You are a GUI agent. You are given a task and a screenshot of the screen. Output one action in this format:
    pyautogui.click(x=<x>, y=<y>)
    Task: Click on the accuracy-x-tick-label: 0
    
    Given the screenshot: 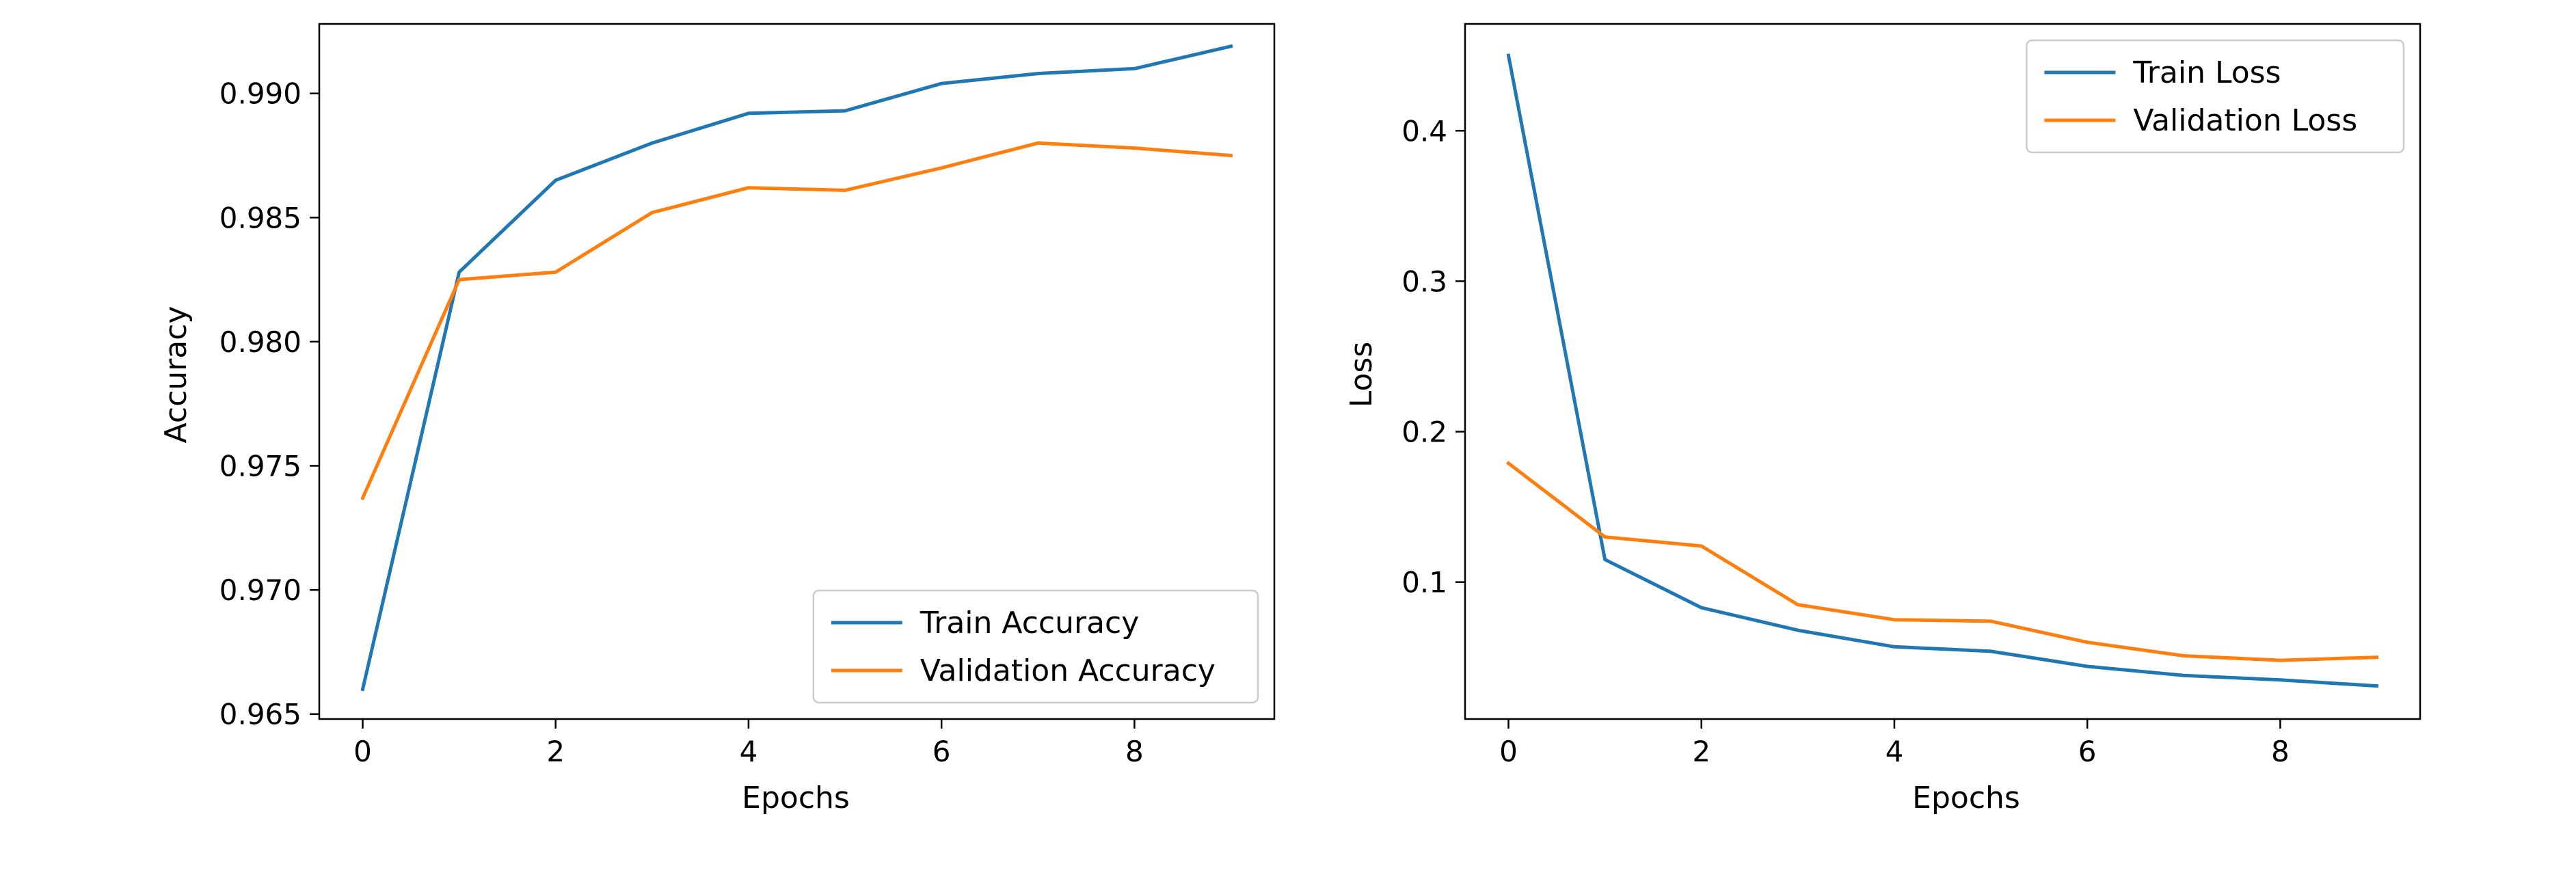 What is the action you would take?
    pyautogui.click(x=362, y=751)
    